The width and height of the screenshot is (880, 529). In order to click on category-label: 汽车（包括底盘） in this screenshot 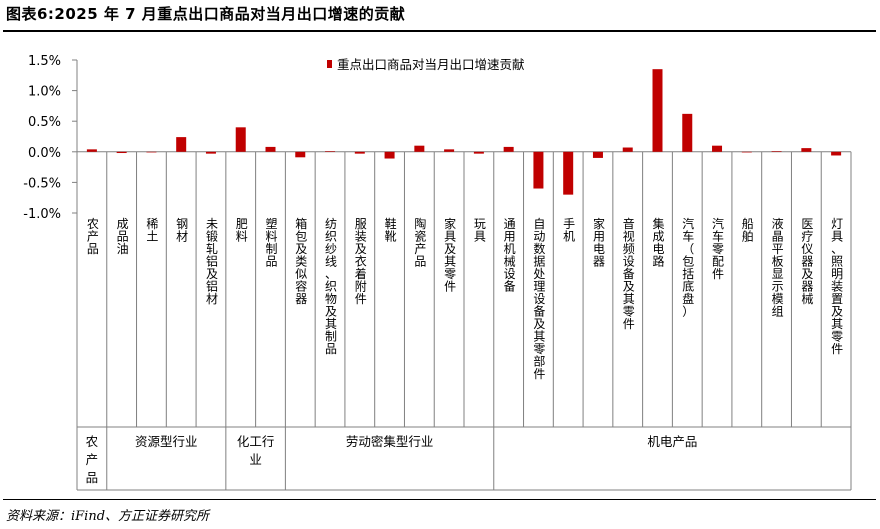, I will do `click(688, 267)`.